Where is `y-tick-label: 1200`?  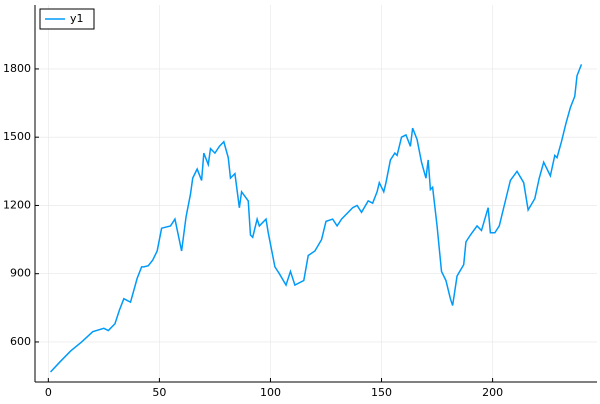
y-tick-label: 1200 is located at coordinates (17, 204).